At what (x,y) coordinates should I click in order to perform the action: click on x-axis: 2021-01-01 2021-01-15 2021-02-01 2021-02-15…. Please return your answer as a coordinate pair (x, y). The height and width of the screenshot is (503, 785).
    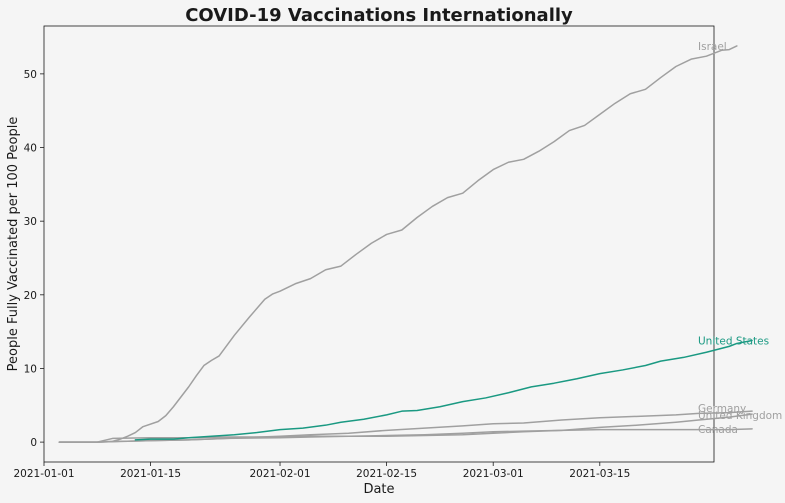
    Looking at the image, I should click on (321, 471).